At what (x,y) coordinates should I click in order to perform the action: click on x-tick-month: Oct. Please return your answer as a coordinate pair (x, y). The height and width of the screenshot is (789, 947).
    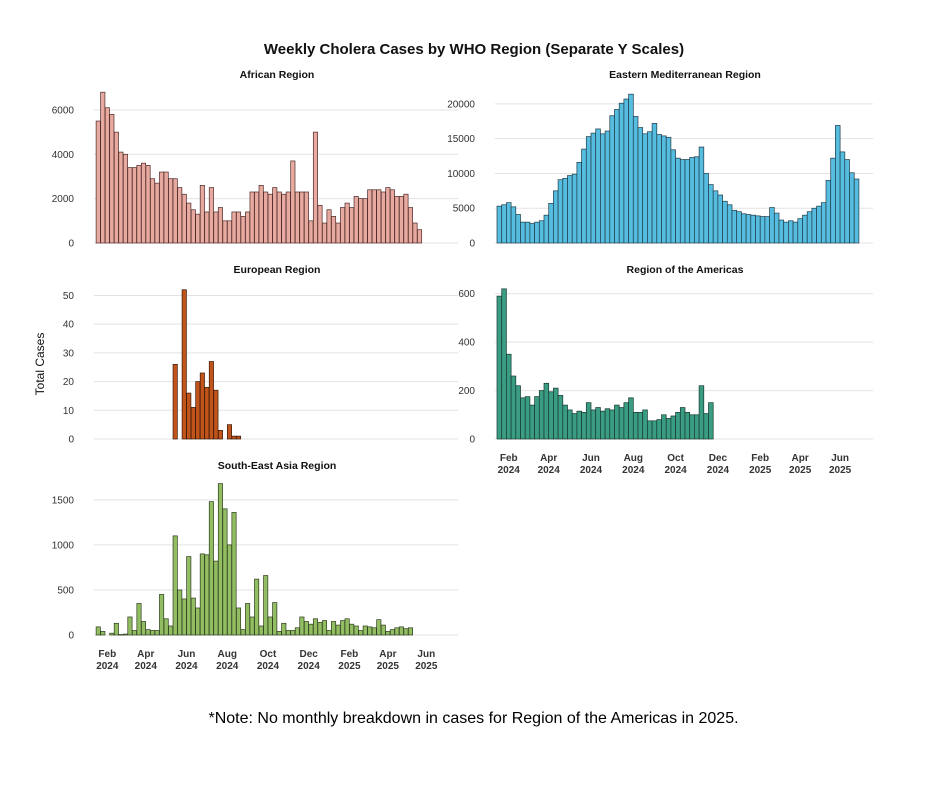
    Looking at the image, I should click on (268, 654).